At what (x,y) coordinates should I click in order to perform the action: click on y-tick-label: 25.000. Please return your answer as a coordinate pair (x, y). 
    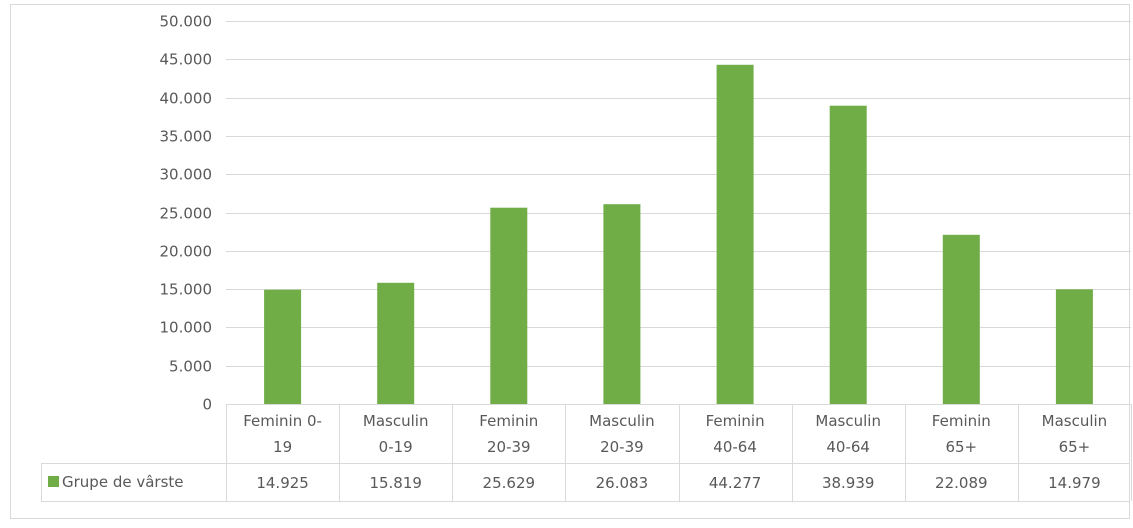
    Looking at the image, I should click on (186, 214).